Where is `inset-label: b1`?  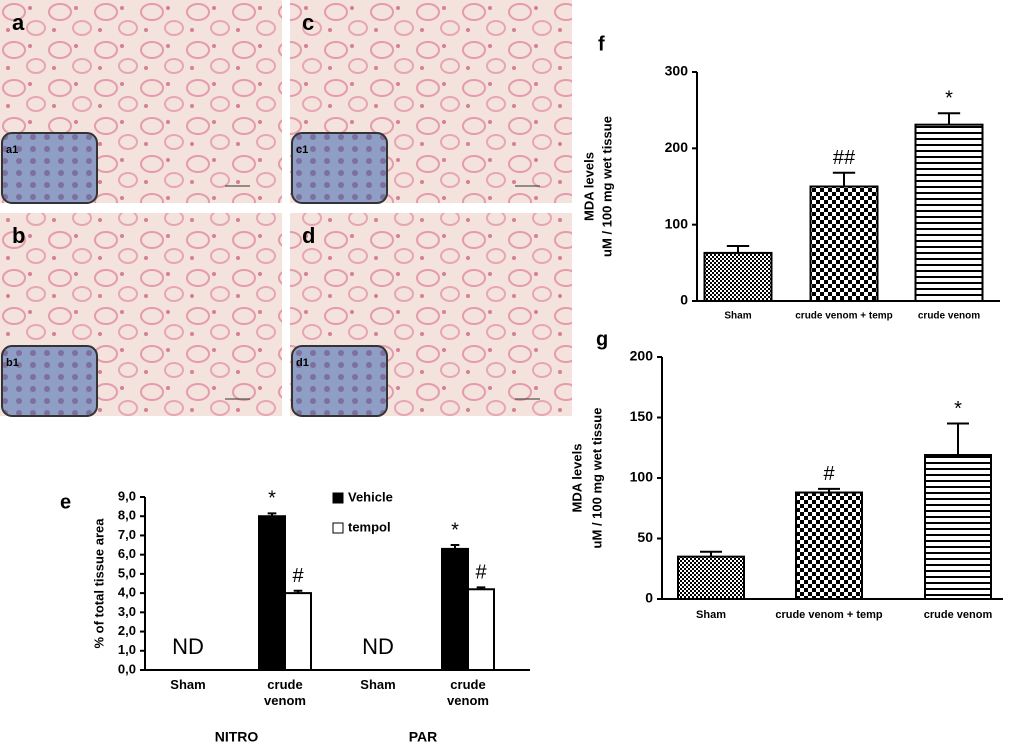 inset-label: b1 is located at coordinates (12, 363).